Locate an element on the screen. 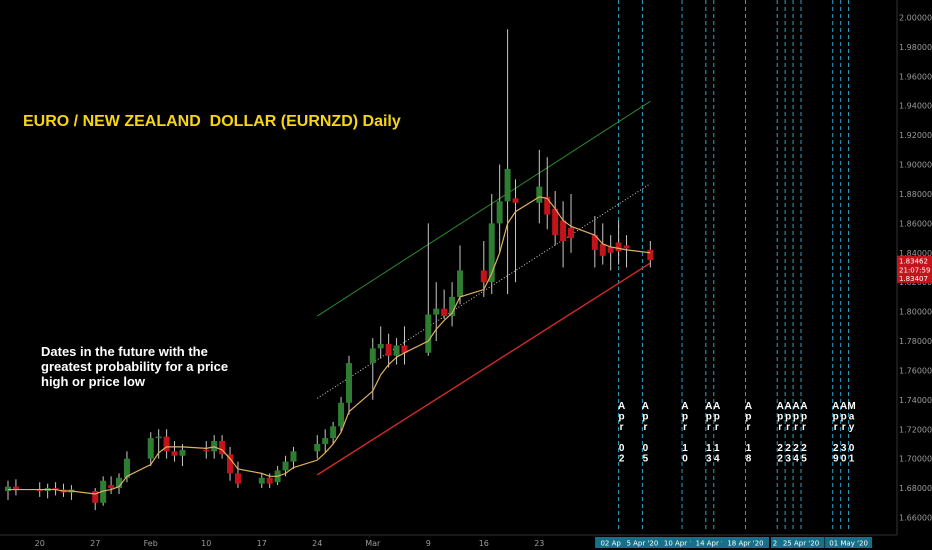  price-tag-label: 1.83462 is located at coordinates (913, 262).